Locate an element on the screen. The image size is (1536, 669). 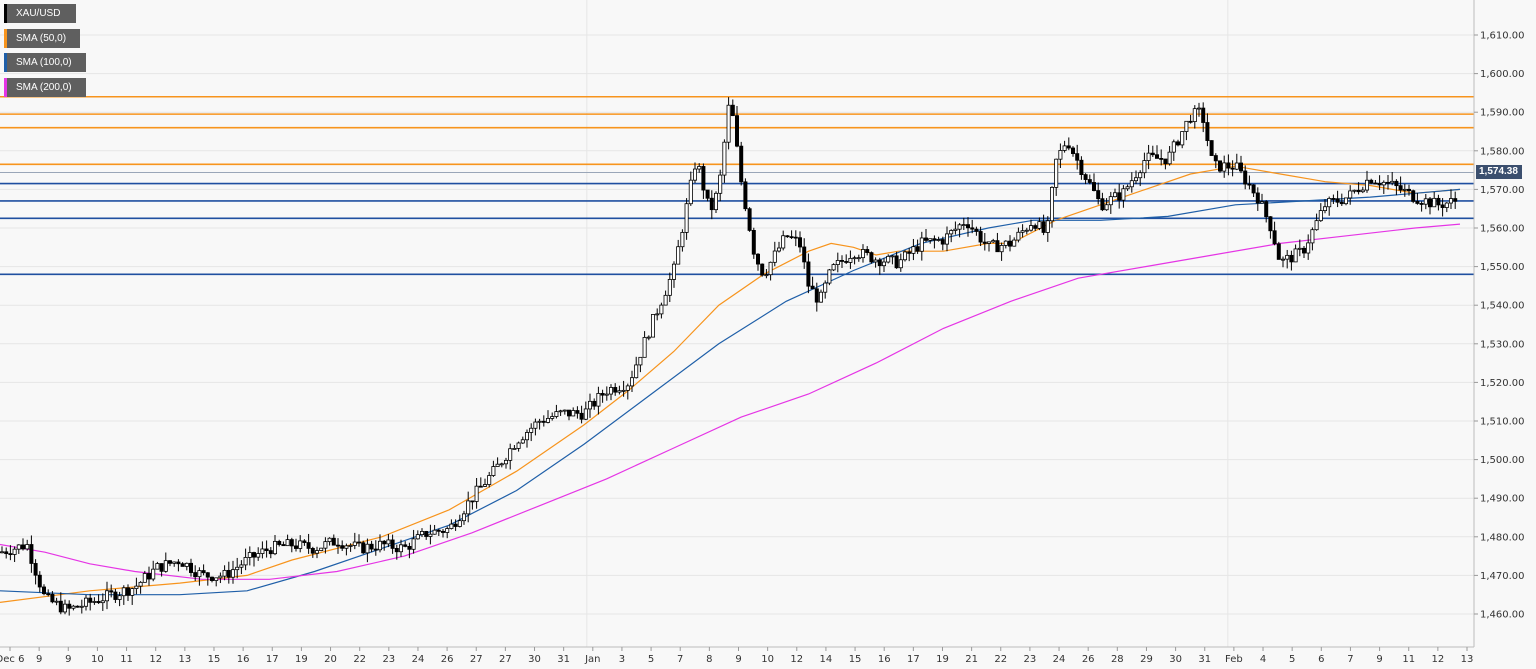
y-tick-label: 1,530.00 is located at coordinates (1502, 344).